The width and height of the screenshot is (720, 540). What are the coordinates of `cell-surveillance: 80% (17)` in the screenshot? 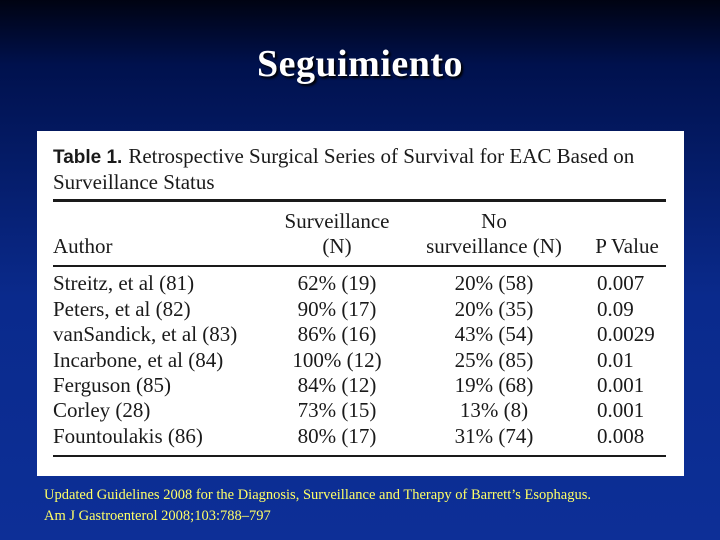 It's located at (337, 436).